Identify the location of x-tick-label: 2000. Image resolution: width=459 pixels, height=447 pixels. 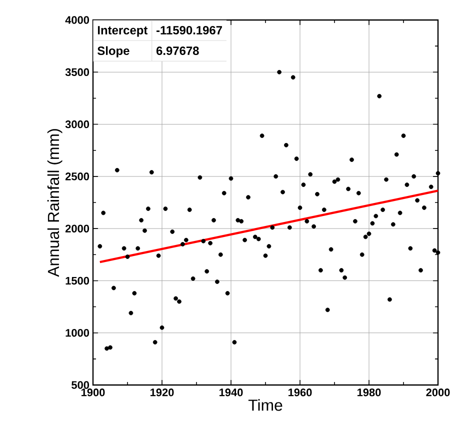
(438, 392).